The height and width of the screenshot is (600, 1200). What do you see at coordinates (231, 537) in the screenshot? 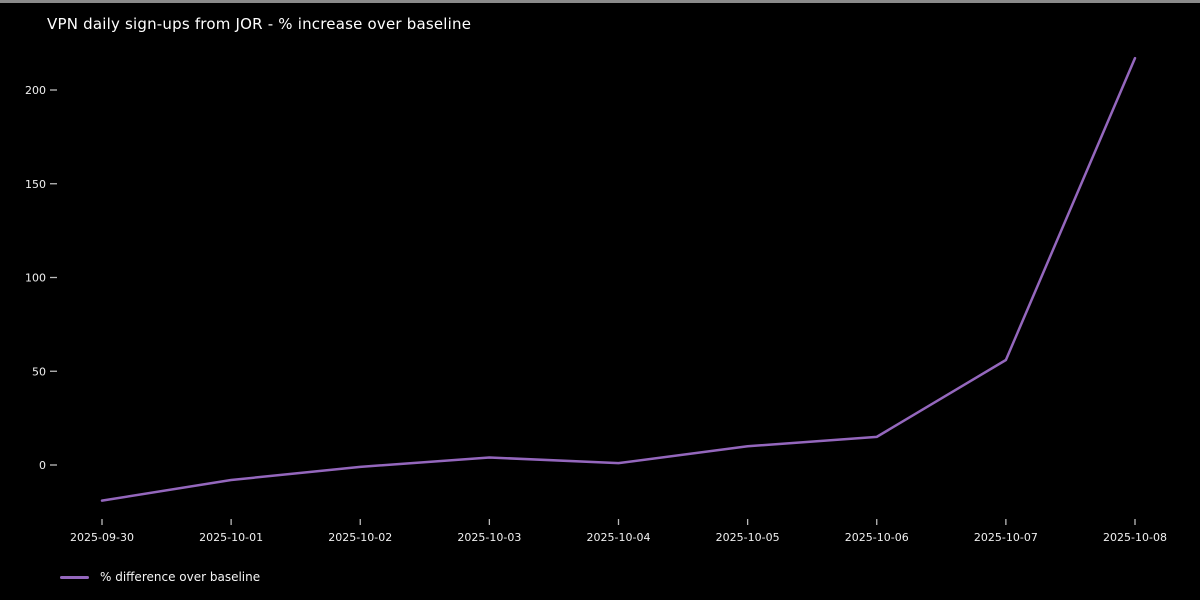
I see `x-axis-tick-label: 2025-10-01` at bounding box center [231, 537].